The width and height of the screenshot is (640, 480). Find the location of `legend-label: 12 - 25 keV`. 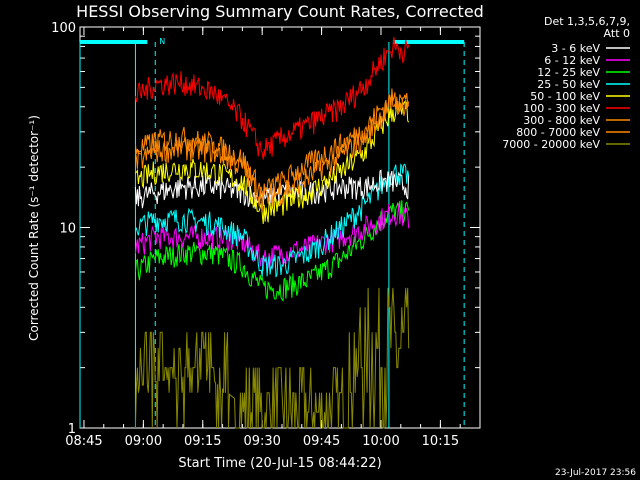

legend-label: 12 - 25 keV is located at coordinates (568, 72).